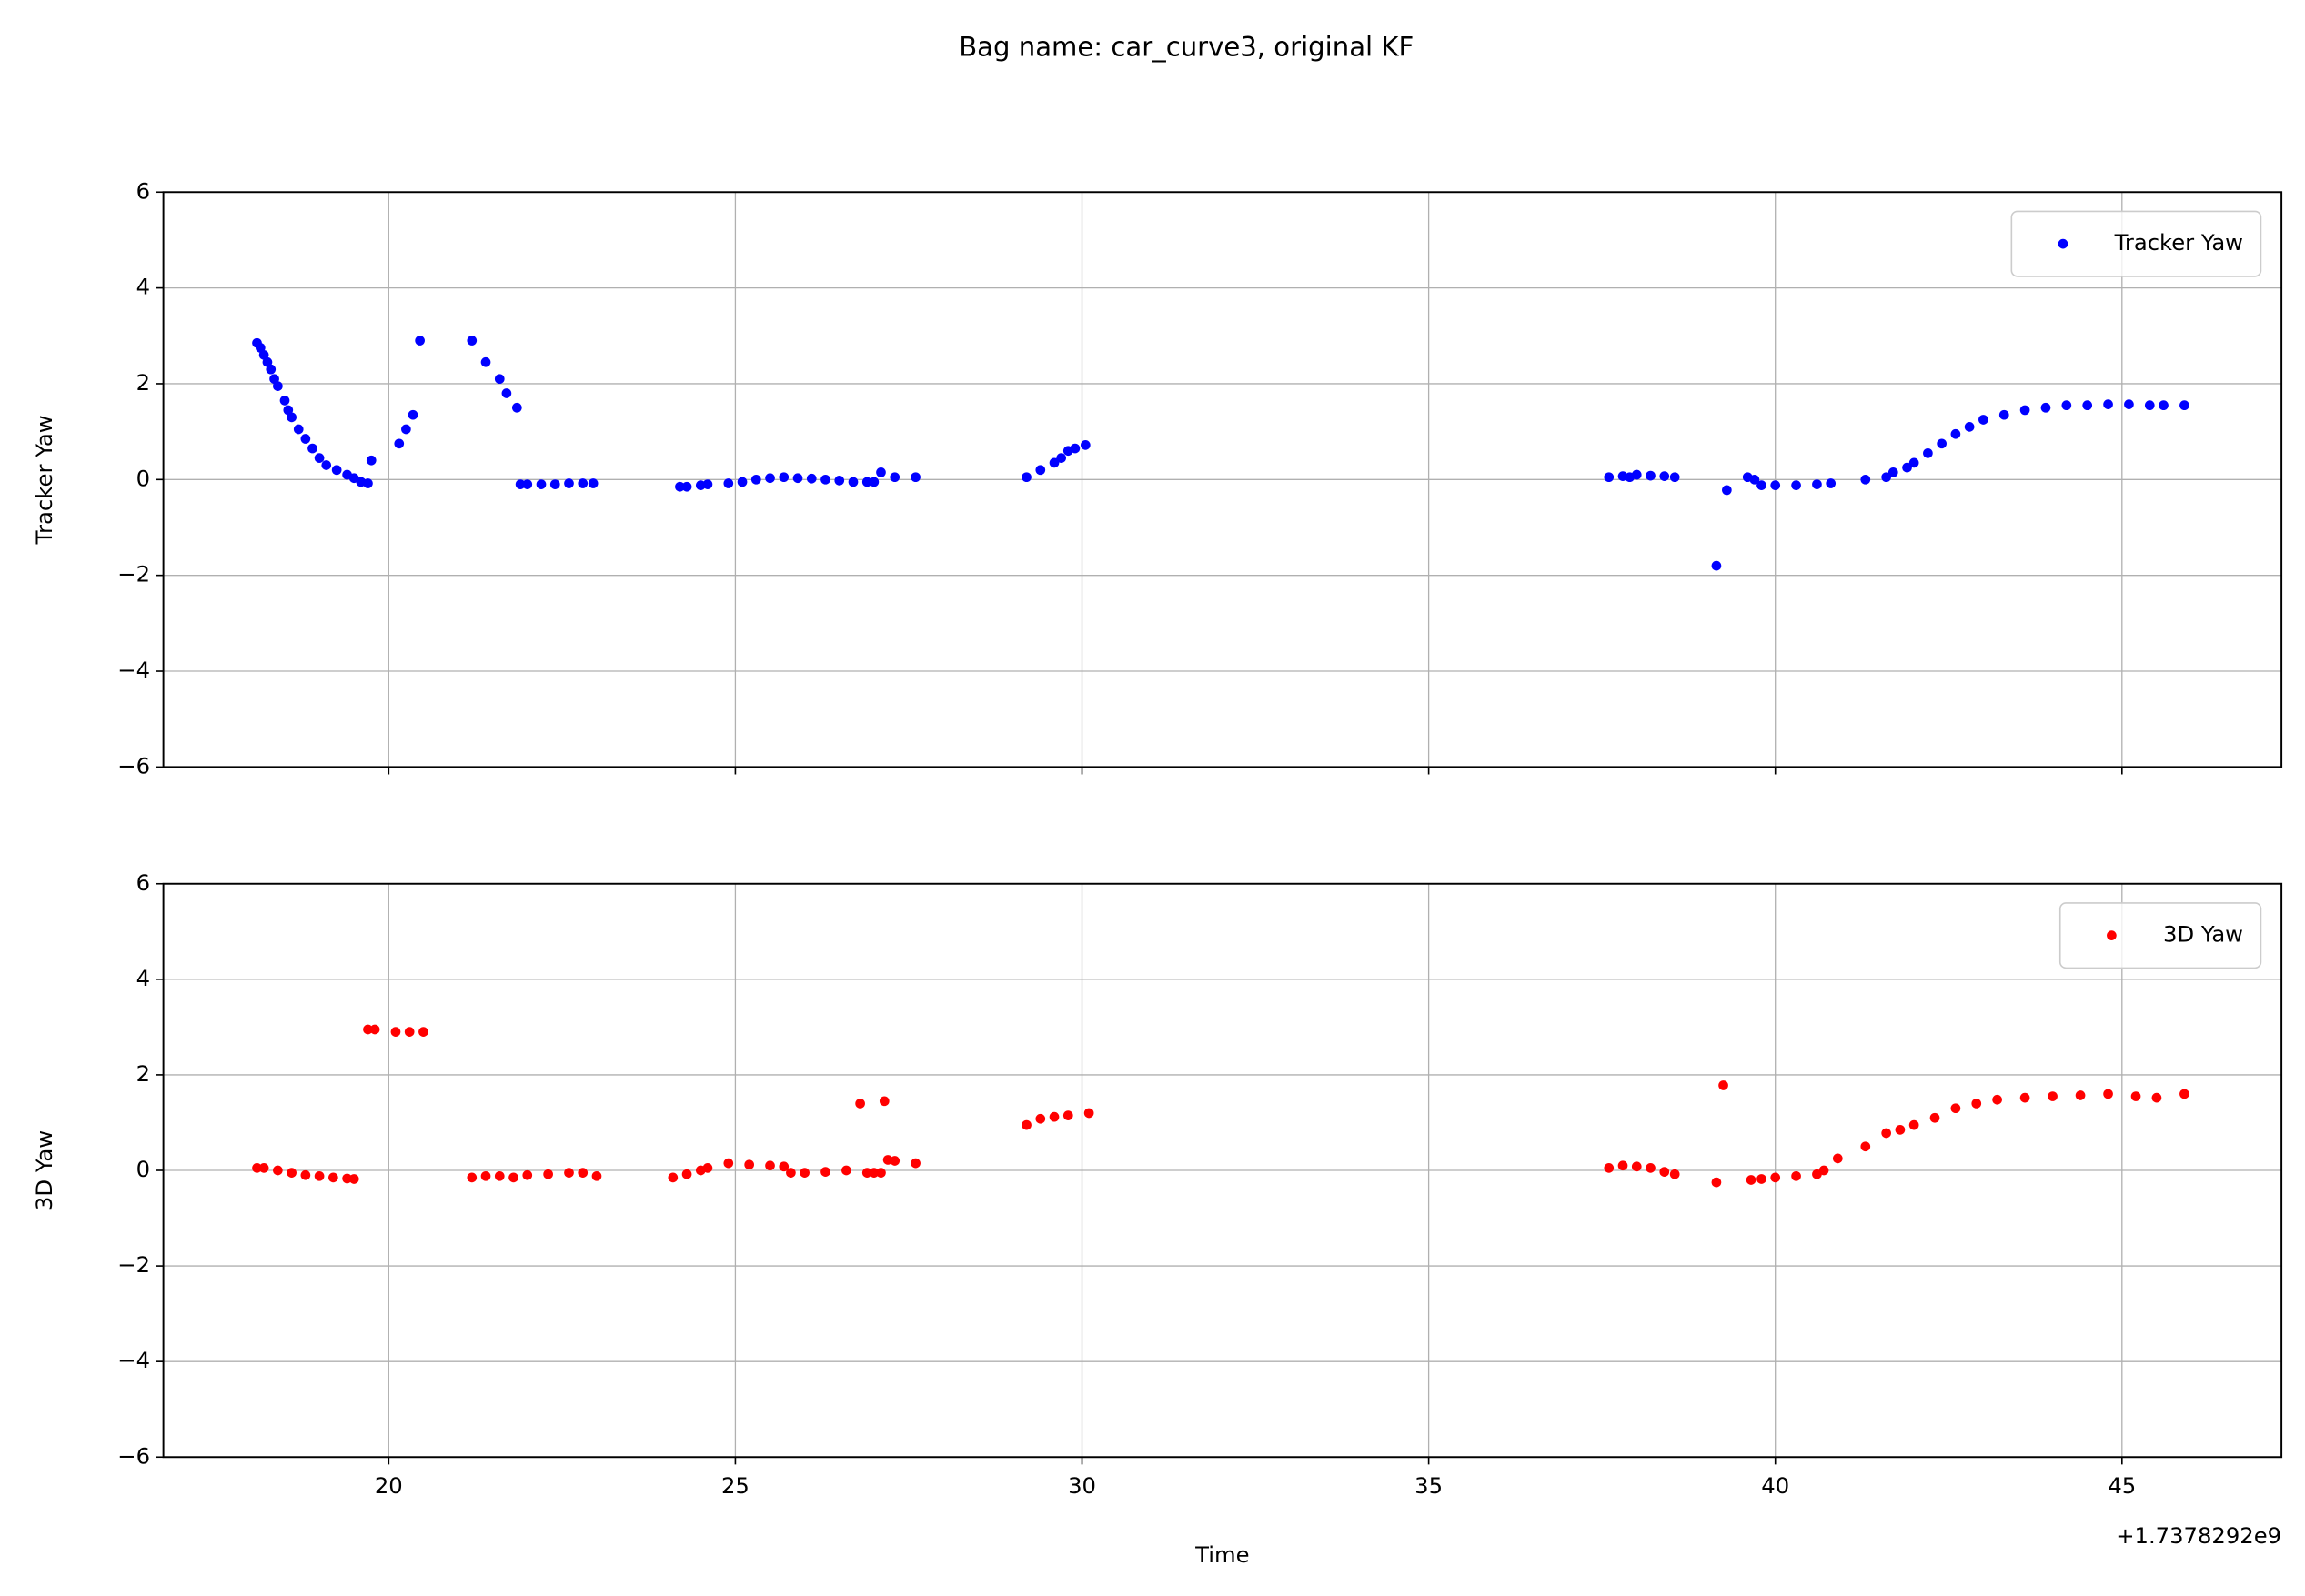  What do you see at coordinates (2112, 935) in the screenshot?
I see `legend-marker` at bounding box center [2112, 935].